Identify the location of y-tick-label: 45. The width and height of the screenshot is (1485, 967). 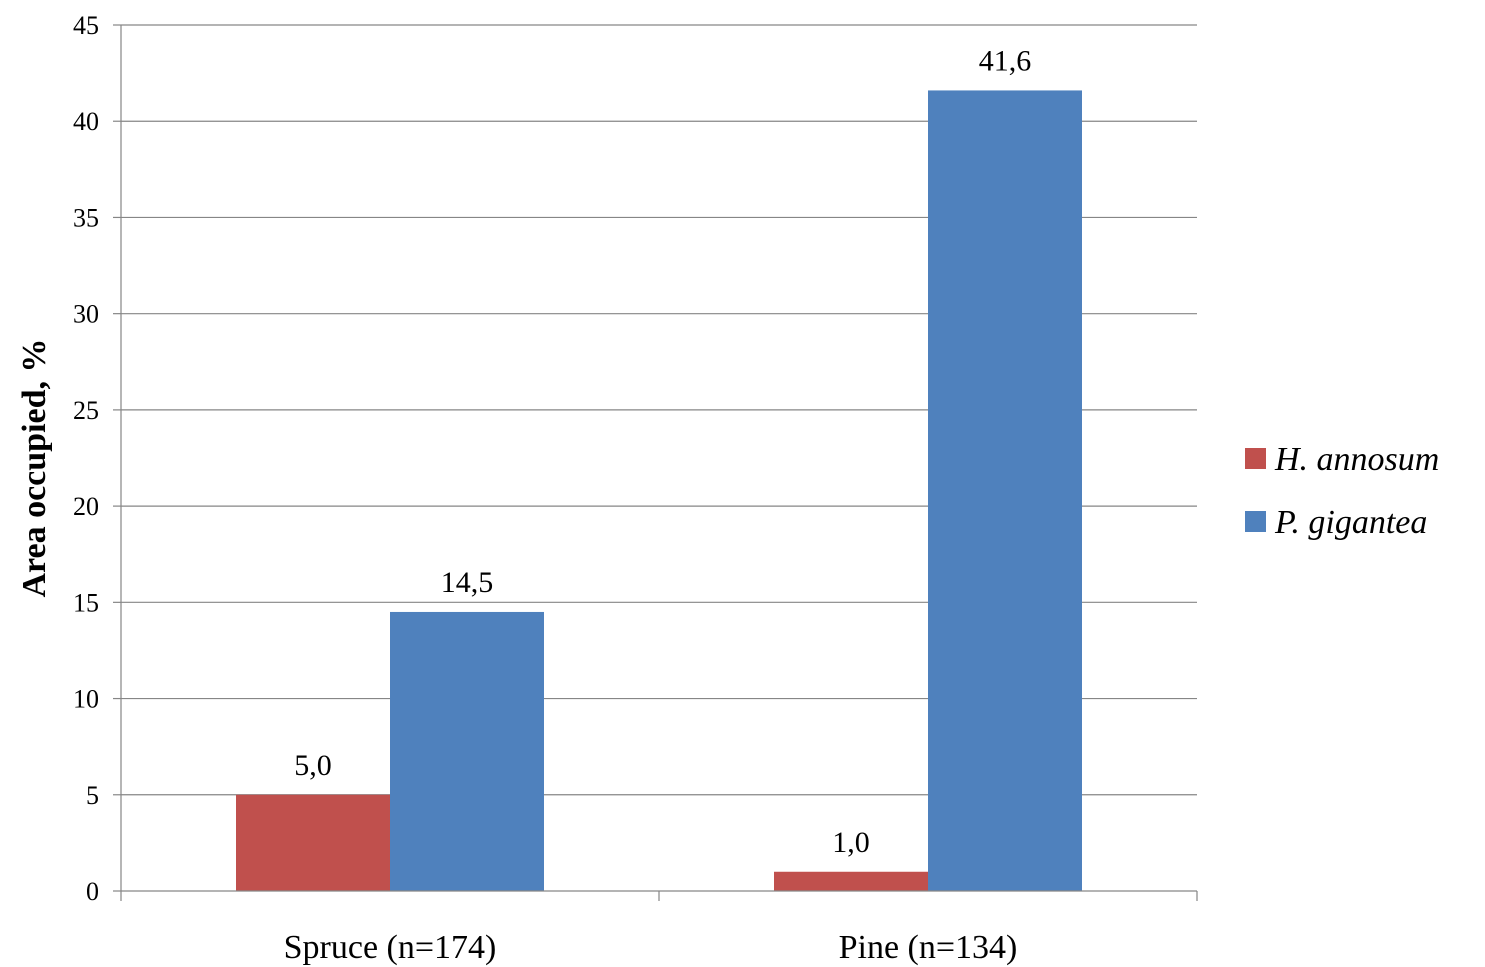
(86, 25).